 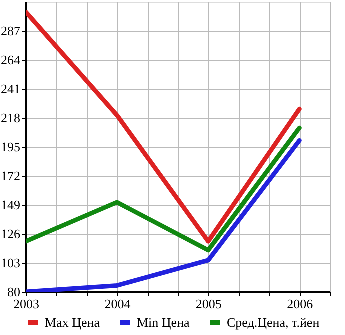 What do you see at coordinates (118, 304) in the screenshot?
I see `x-tick-label: 2004` at bounding box center [118, 304].